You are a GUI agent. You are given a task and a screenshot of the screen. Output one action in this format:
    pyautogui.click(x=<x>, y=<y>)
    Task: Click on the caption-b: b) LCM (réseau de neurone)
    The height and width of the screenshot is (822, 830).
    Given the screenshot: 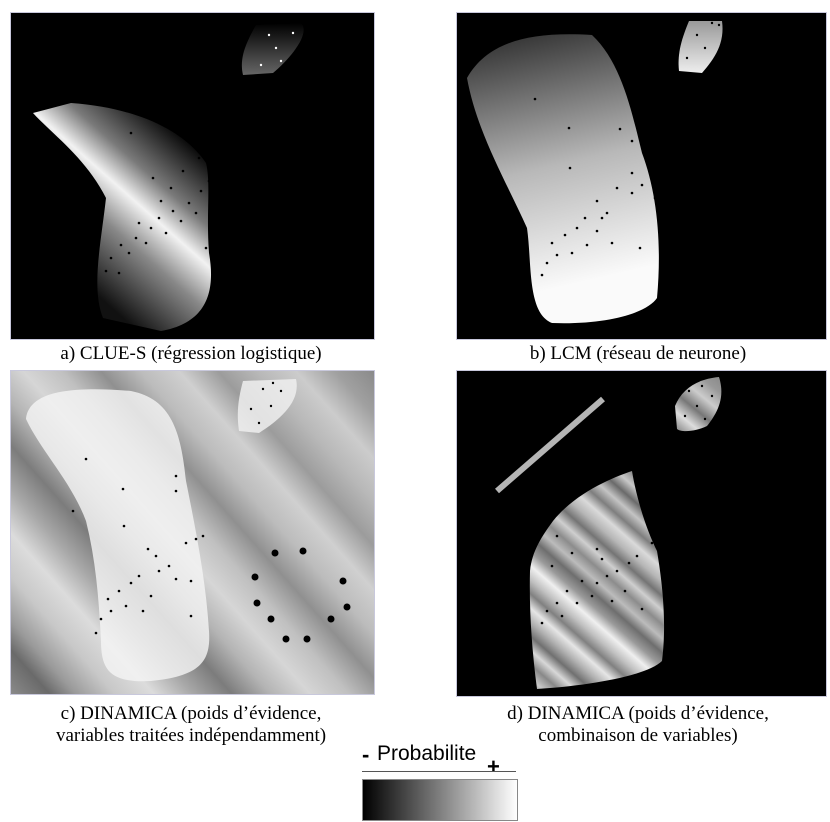 What is the action you would take?
    pyautogui.click(x=638, y=354)
    